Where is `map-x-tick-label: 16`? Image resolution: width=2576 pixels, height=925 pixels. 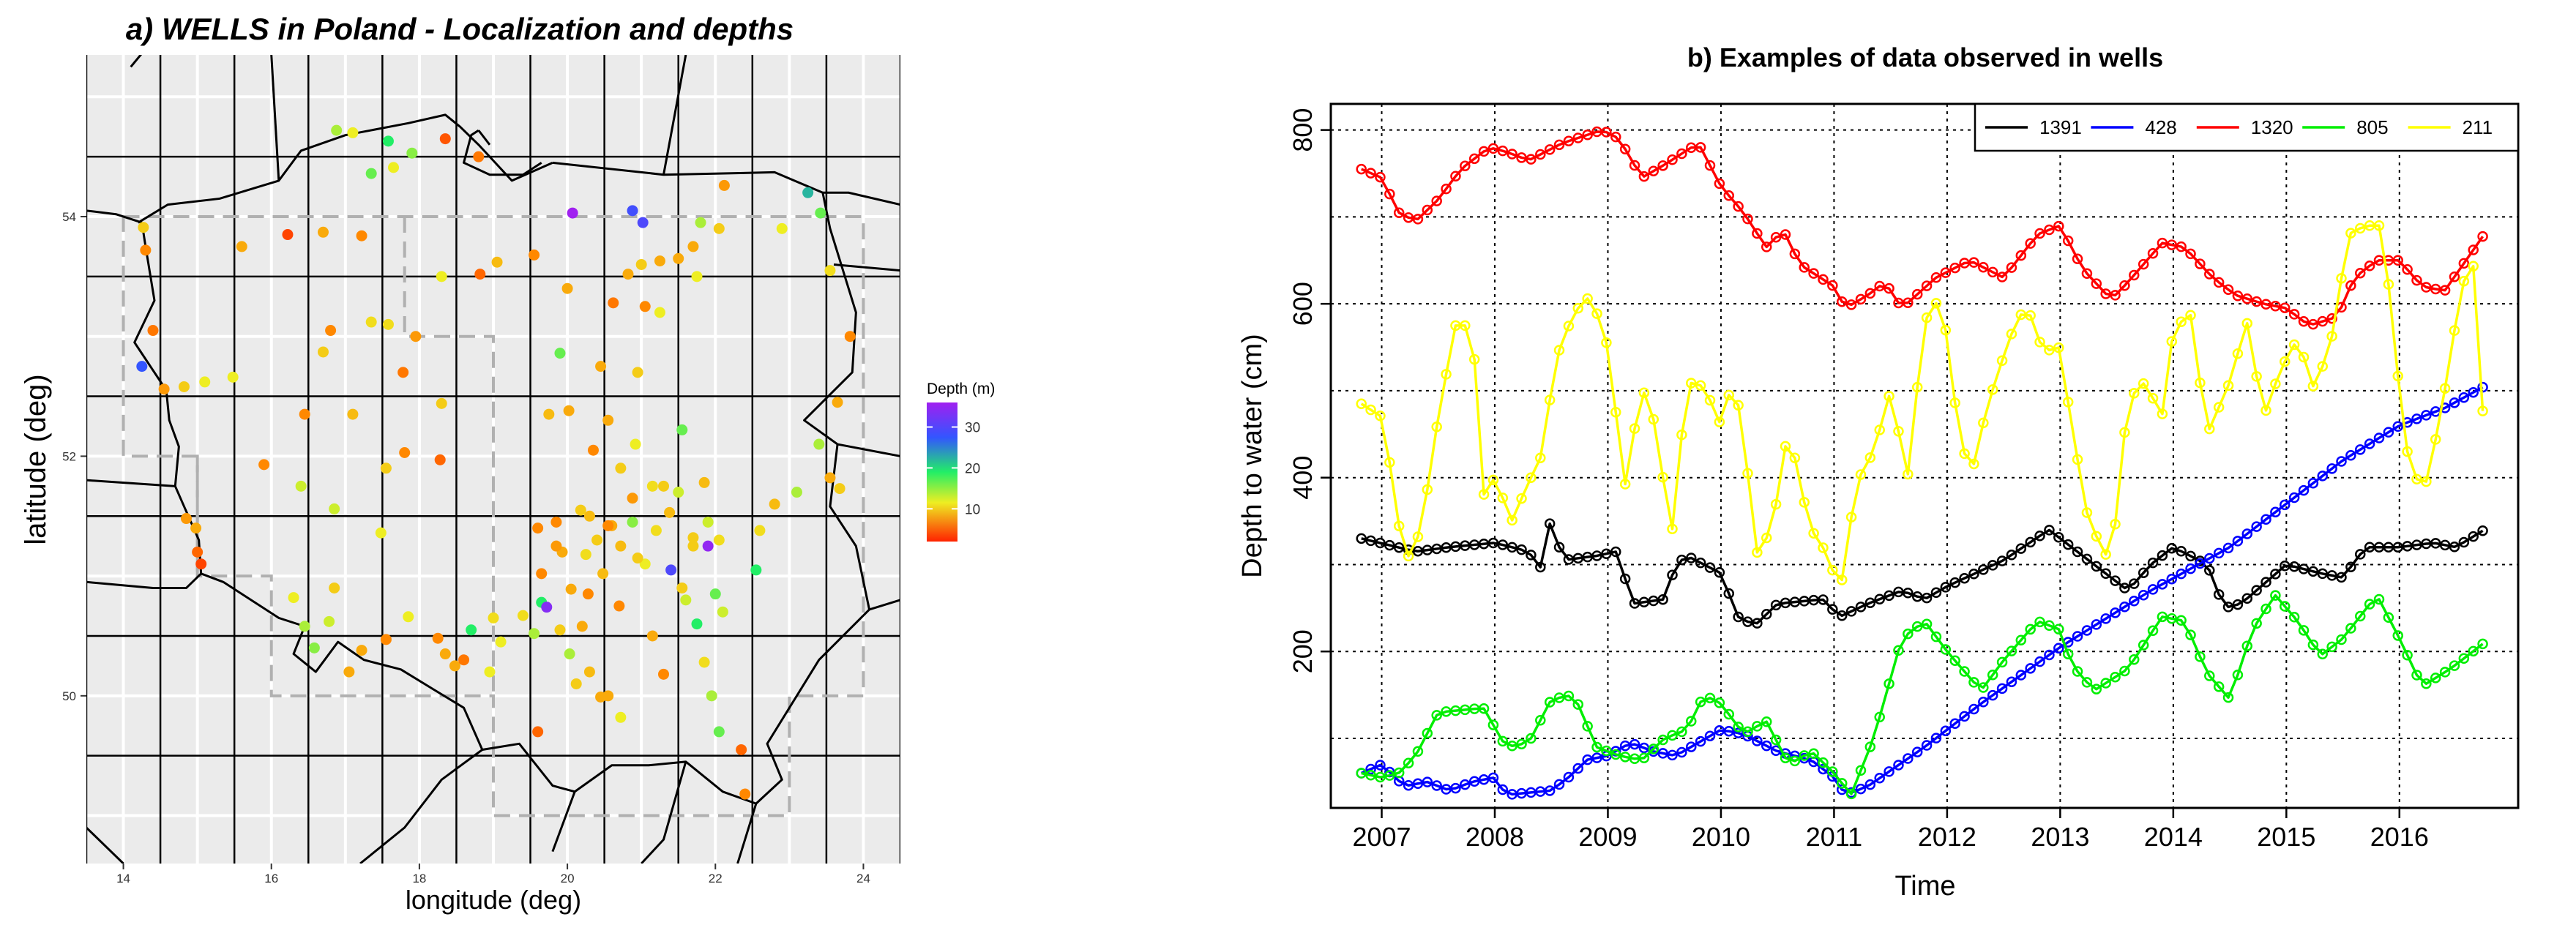 map-x-tick-label: 16 is located at coordinates (271, 879).